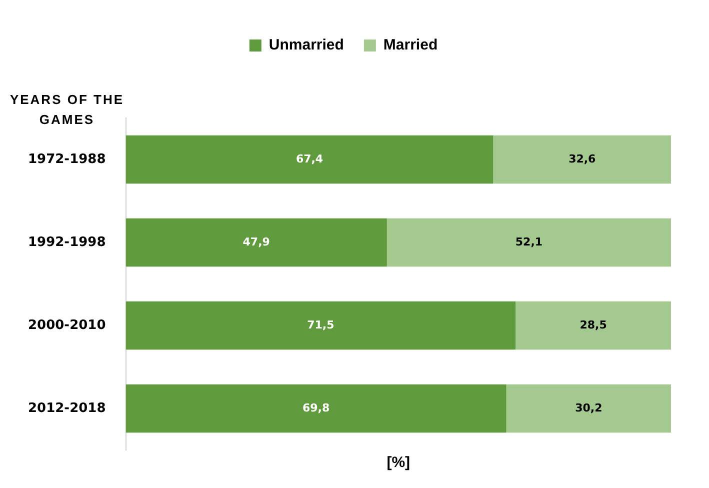  I want to click on data-label: 32,6, so click(582, 159).